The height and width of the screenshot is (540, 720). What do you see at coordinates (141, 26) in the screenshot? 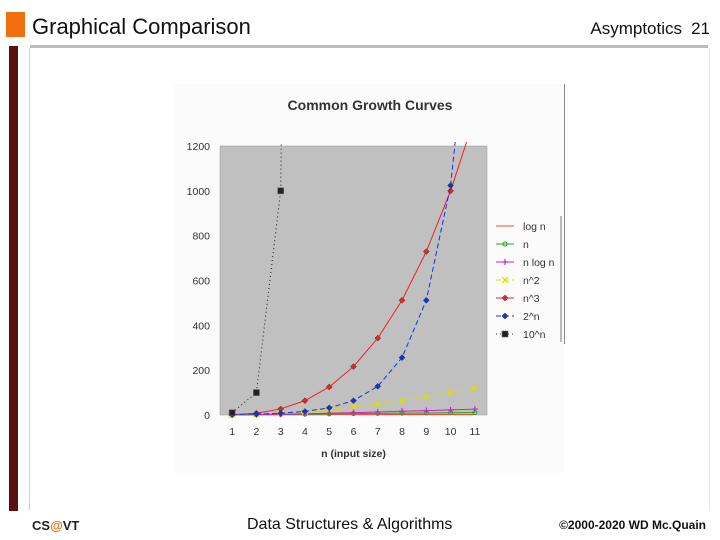
I see `slide-title: Graphical Comparison` at bounding box center [141, 26].